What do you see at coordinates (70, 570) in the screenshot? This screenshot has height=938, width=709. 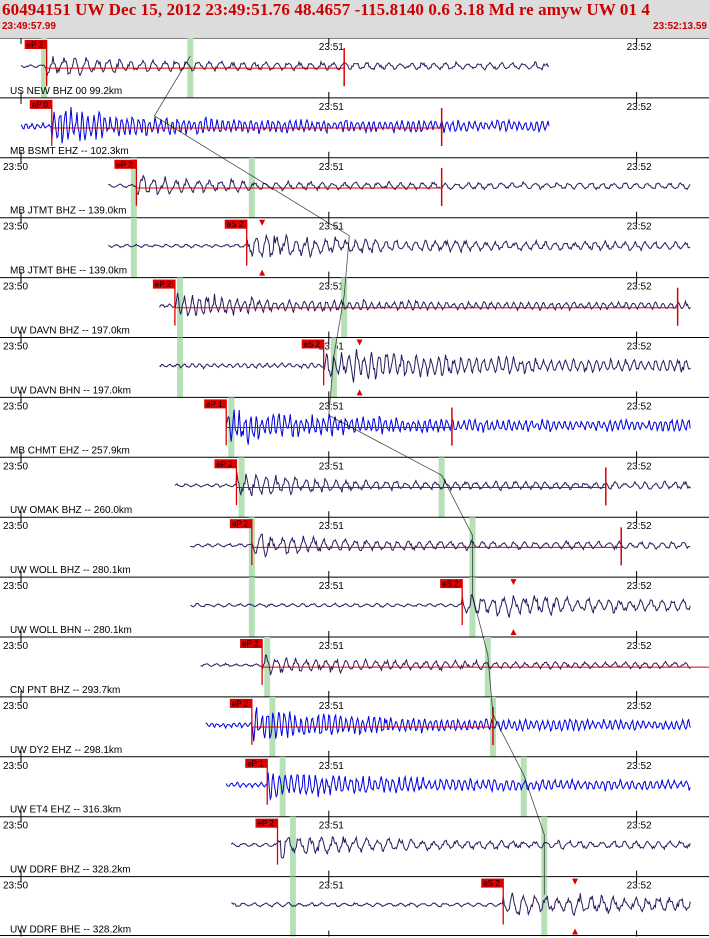 I see `channel-label: UW WOLL BHZ -- 280.1km` at bounding box center [70, 570].